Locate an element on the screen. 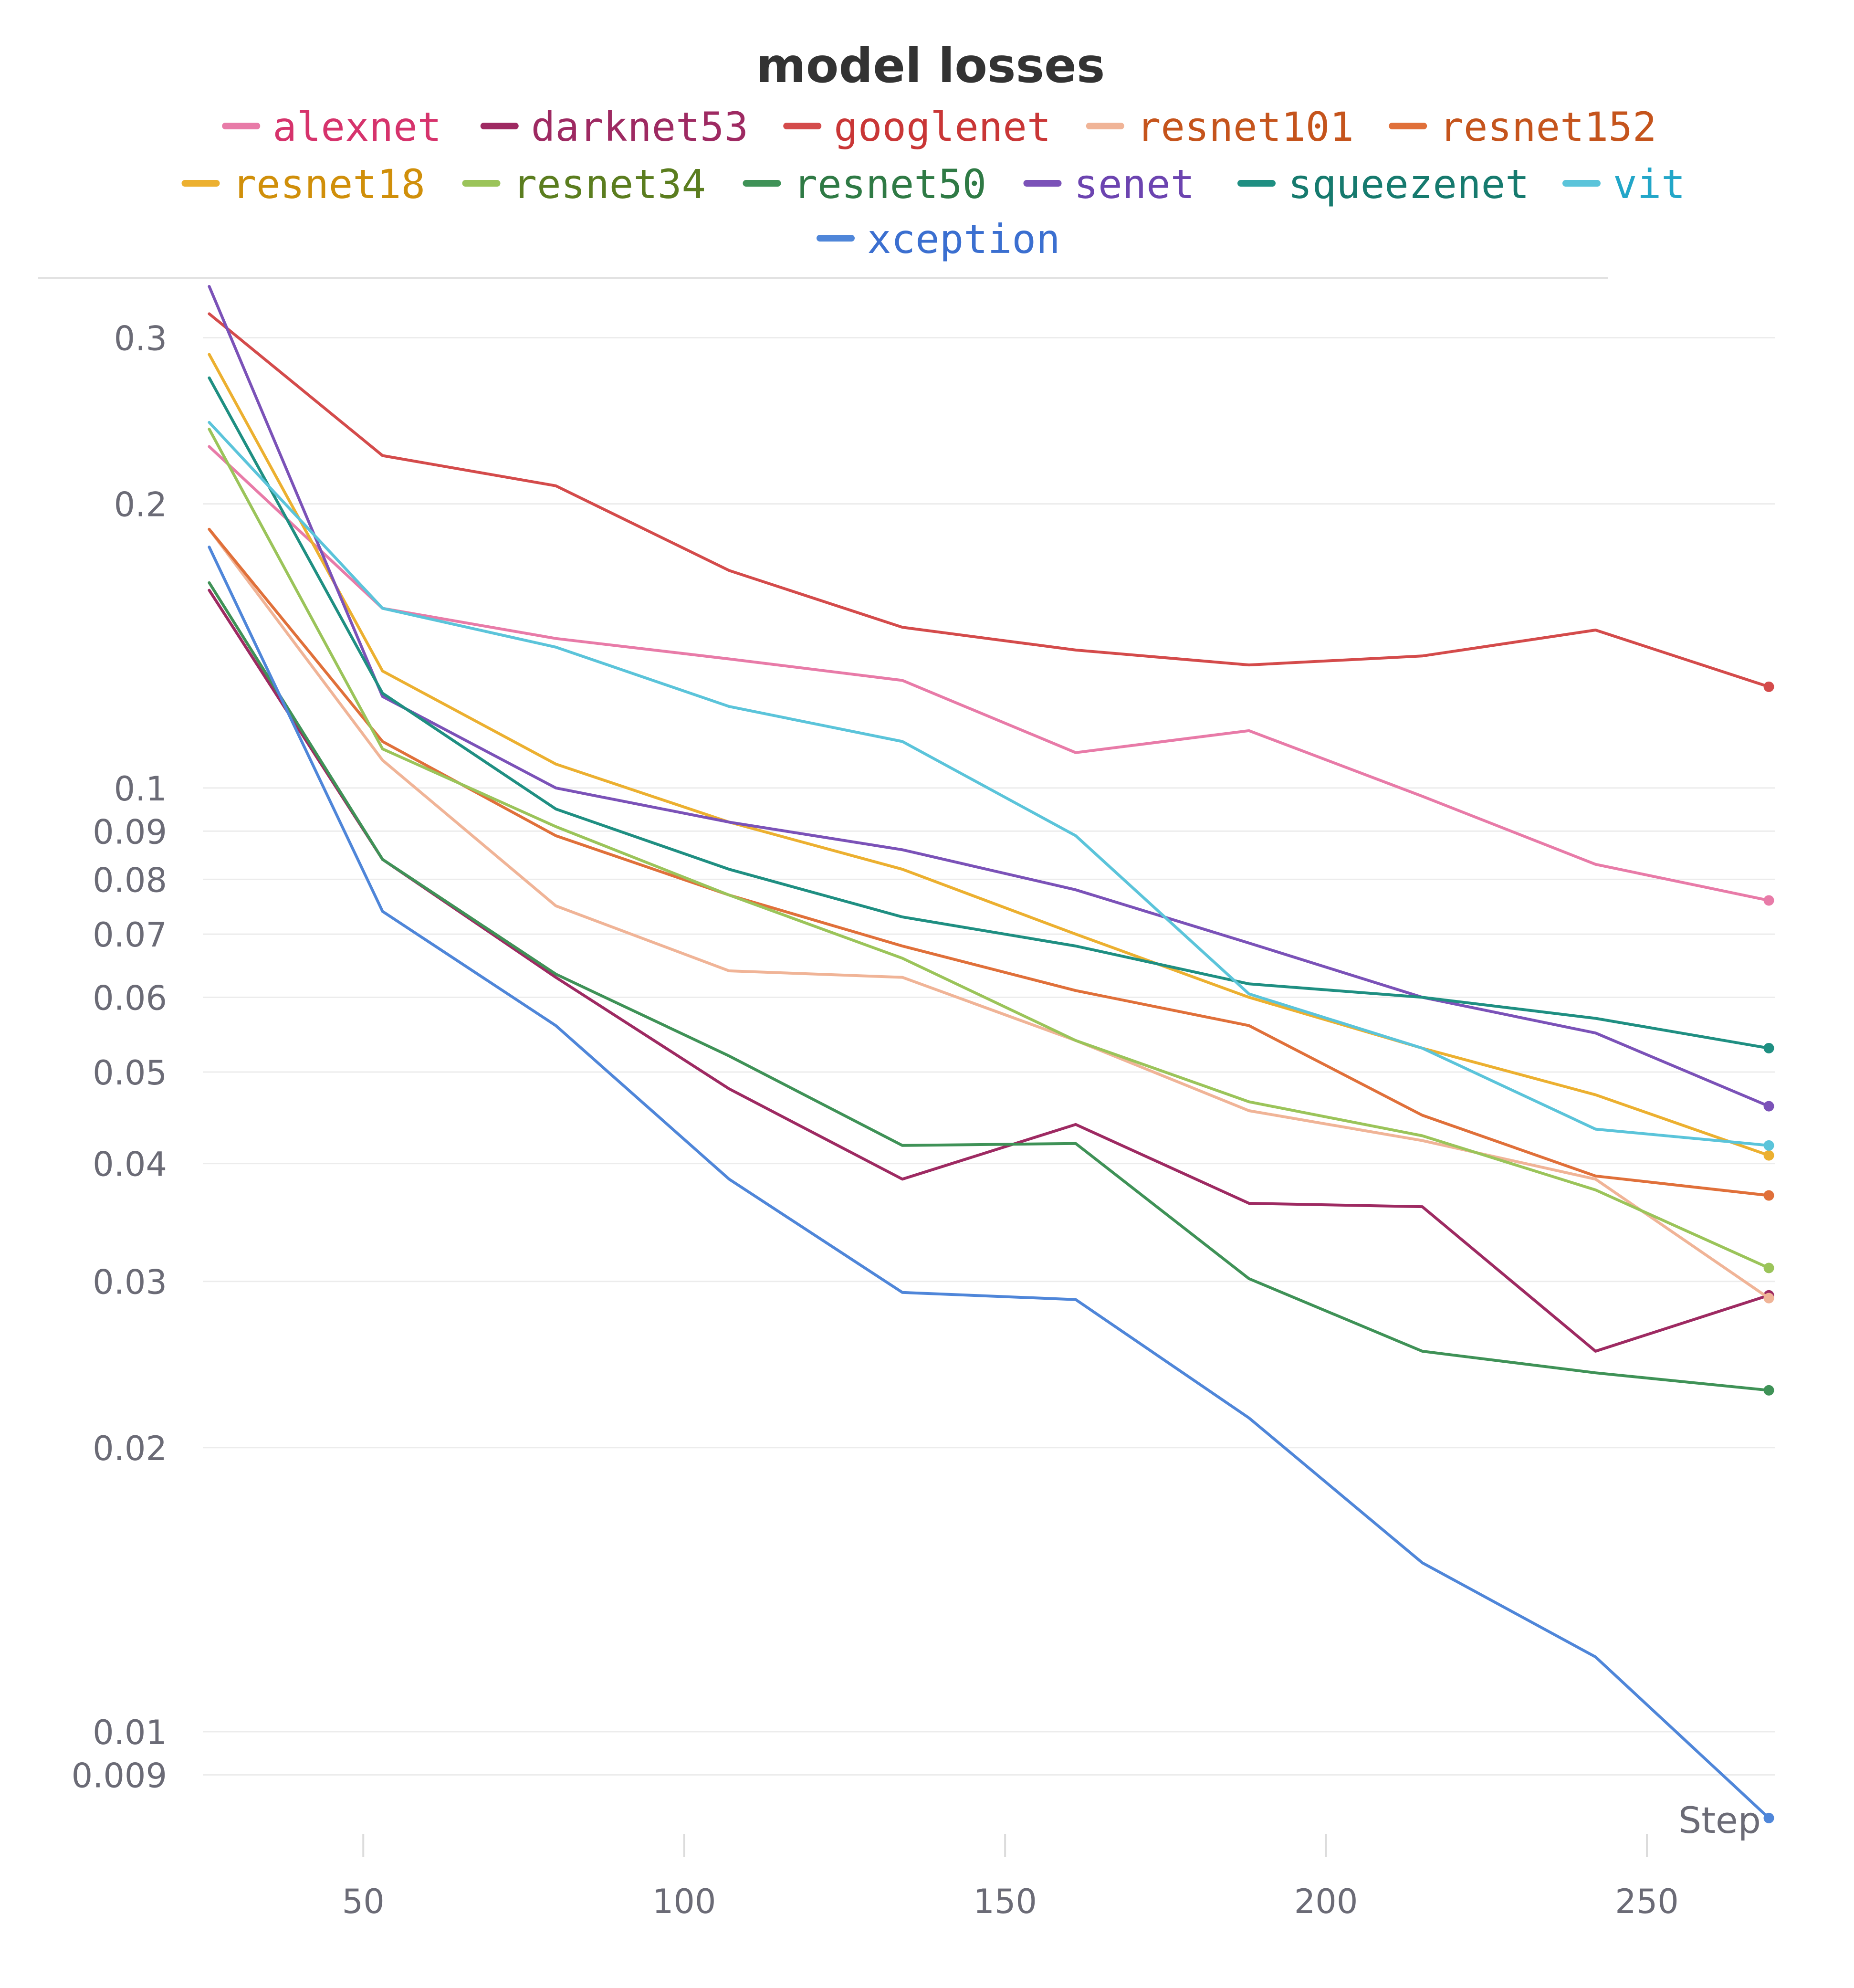 The image size is (1854, 1988). y-tick-label: 0.009 is located at coordinates (119, 1776).